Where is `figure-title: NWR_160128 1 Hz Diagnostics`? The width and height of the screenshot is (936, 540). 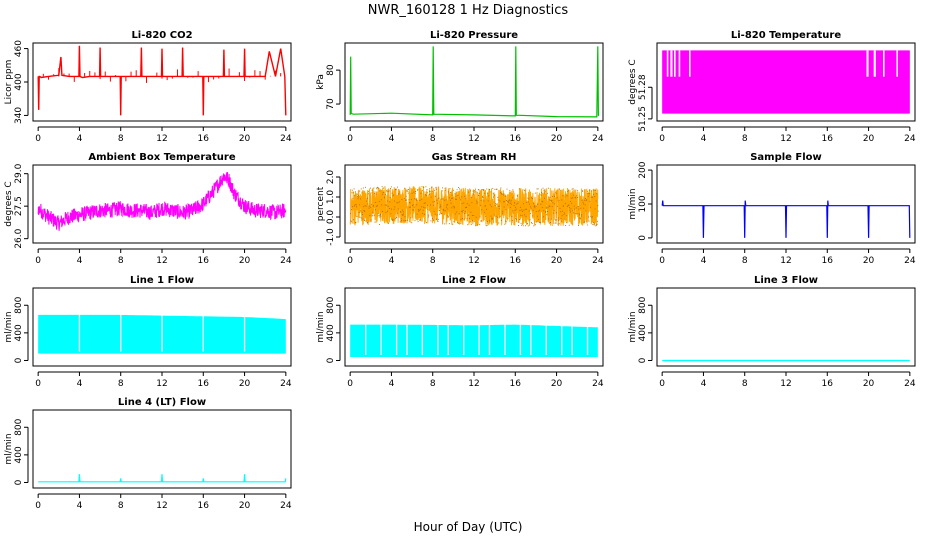
figure-title: NWR_160128 1 Hz Diagnostics is located at coordinates (468, 10).